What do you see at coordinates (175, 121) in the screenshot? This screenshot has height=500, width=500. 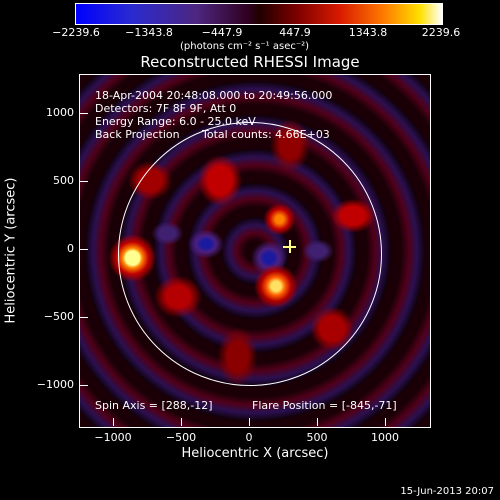 I see `info-energy: Energy Range: 6.0 - 25.0 keV` at bounding box center [175, 121].